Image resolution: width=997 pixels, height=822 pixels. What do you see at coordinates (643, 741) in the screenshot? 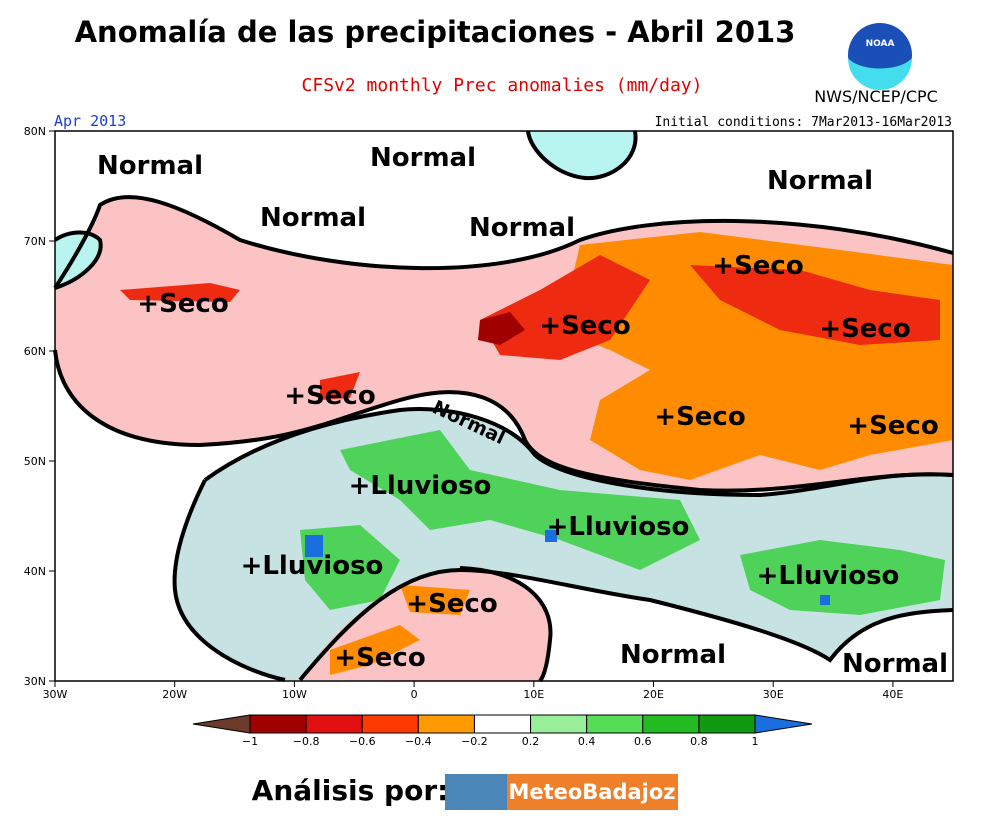
I see `colorbar-label: 0.6` at bounding box center [643, 741].